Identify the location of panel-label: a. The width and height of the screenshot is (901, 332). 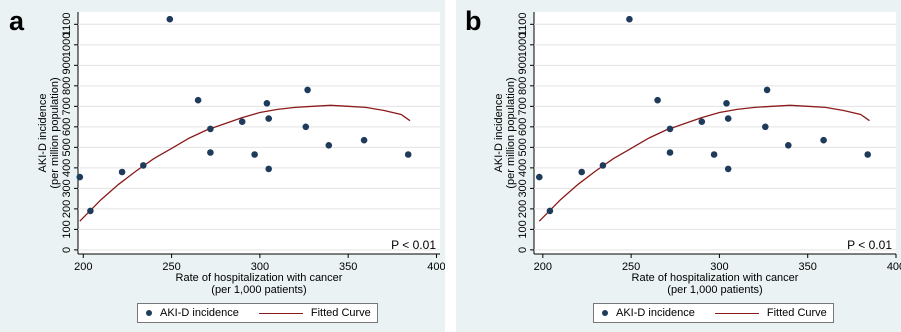
(17, 21).